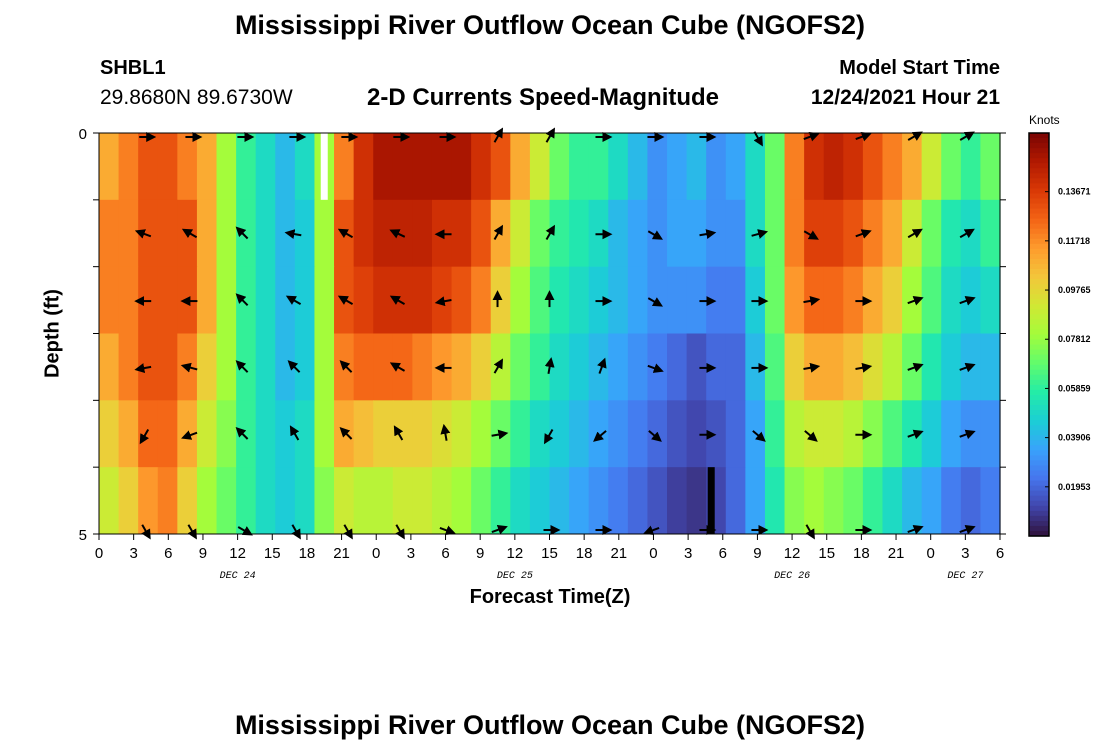  What do you see at coordinates (196, 97) in the screenshot?
I see `station-coords: 29.8680N 89.6730W` at bounding box center [196, 97].